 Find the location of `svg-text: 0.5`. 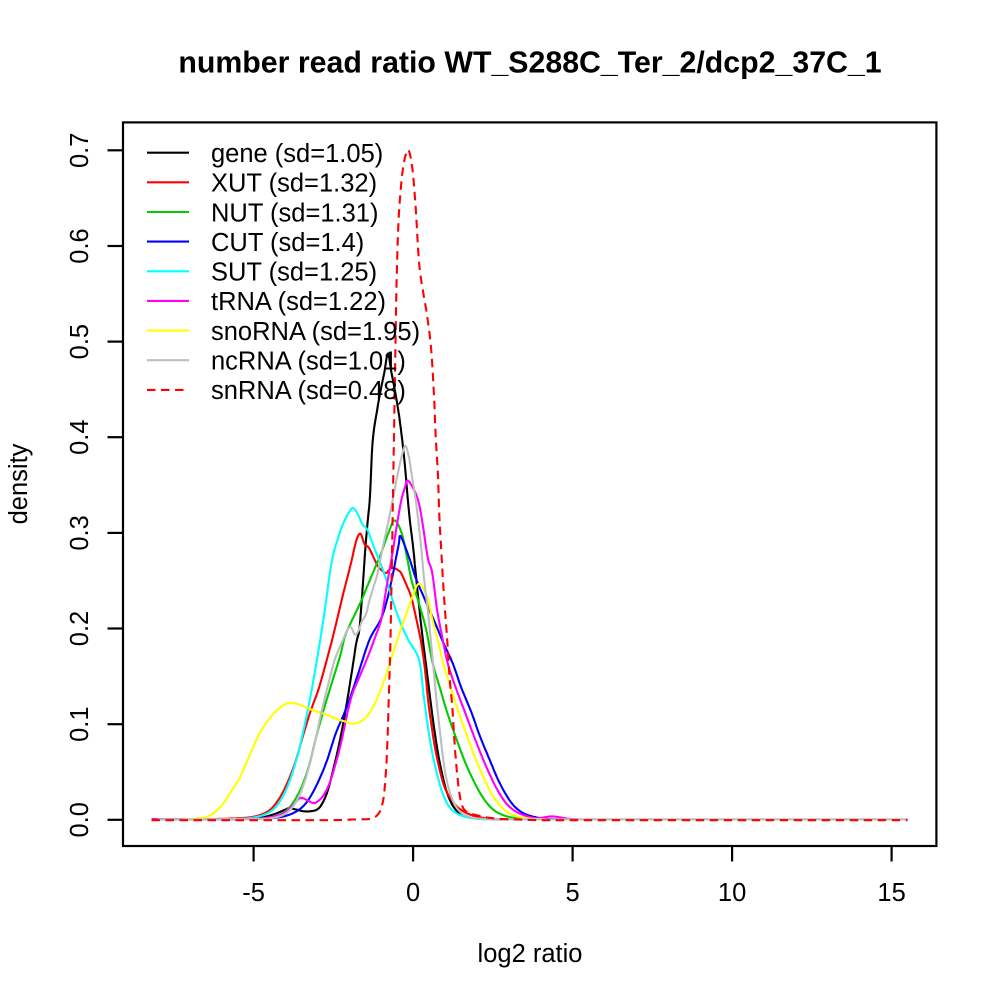

svg-text: 0.5 is located at coordinates (80, 341).